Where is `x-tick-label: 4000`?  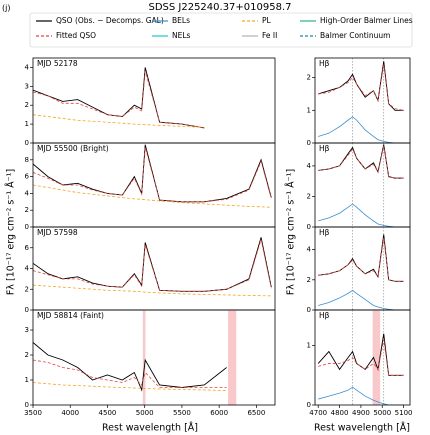 x-tick-label: 4000 is located at coordinates (70, 413).